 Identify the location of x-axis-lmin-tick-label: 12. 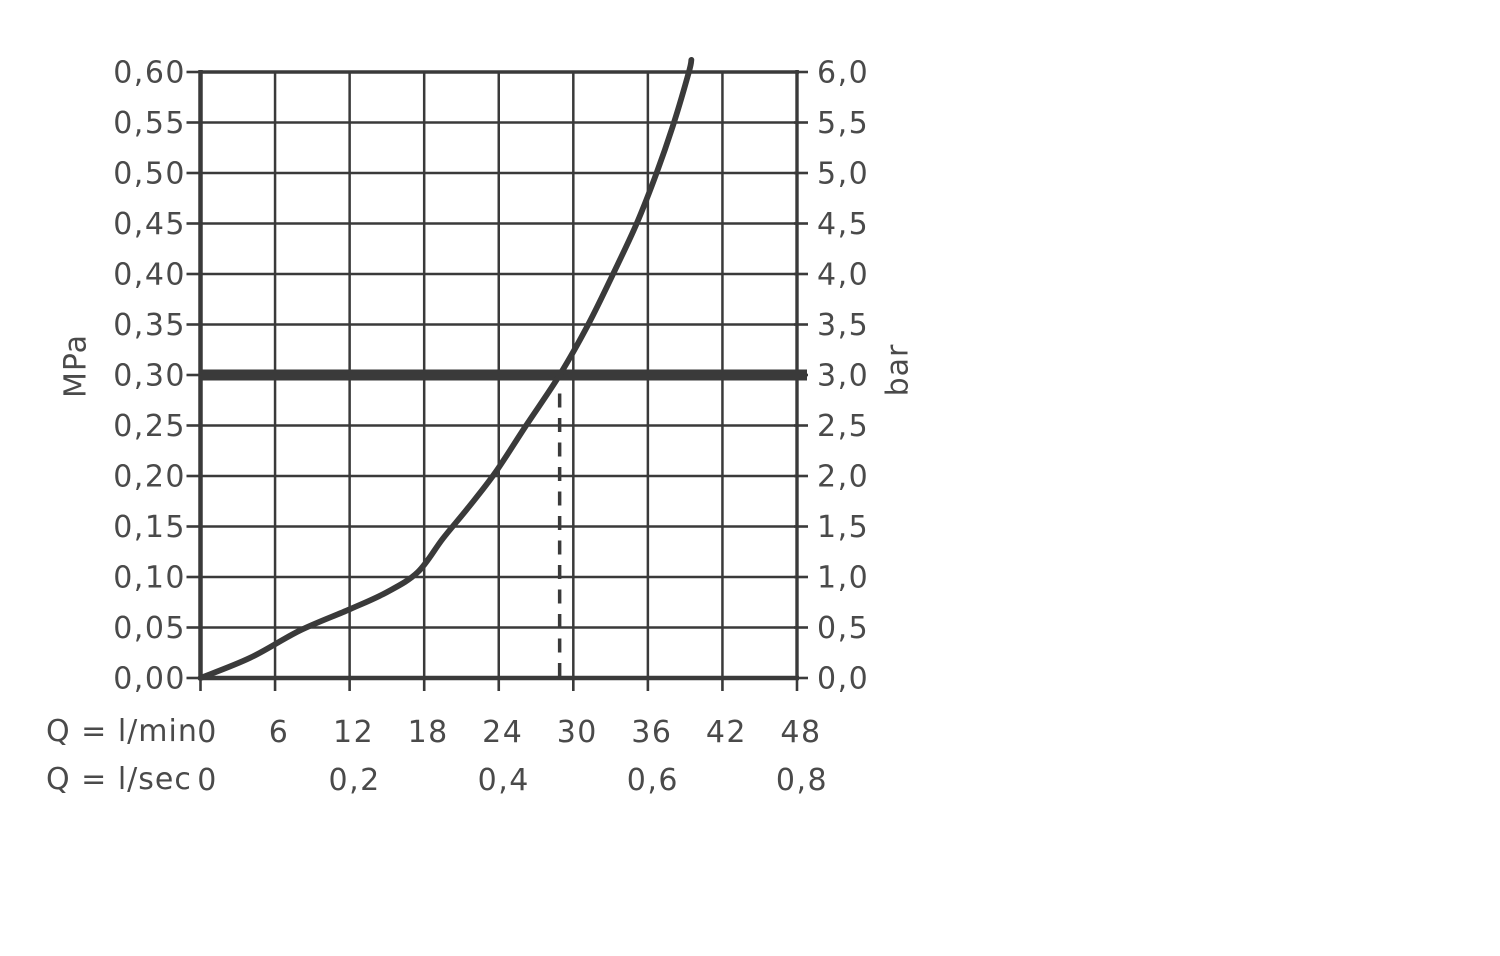
(353, 732).